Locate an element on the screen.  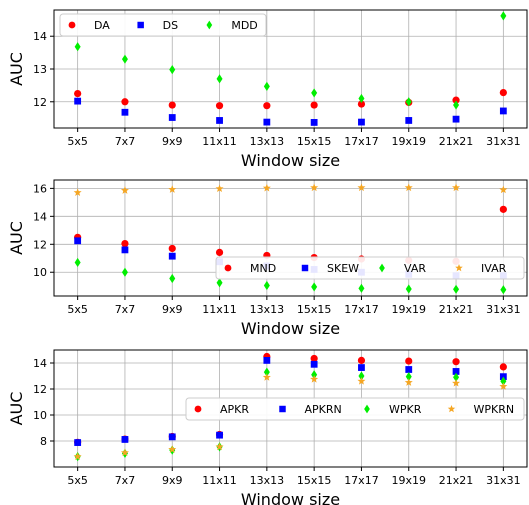
x-tick-label: 5x5 is located at coordinates (77, 141).